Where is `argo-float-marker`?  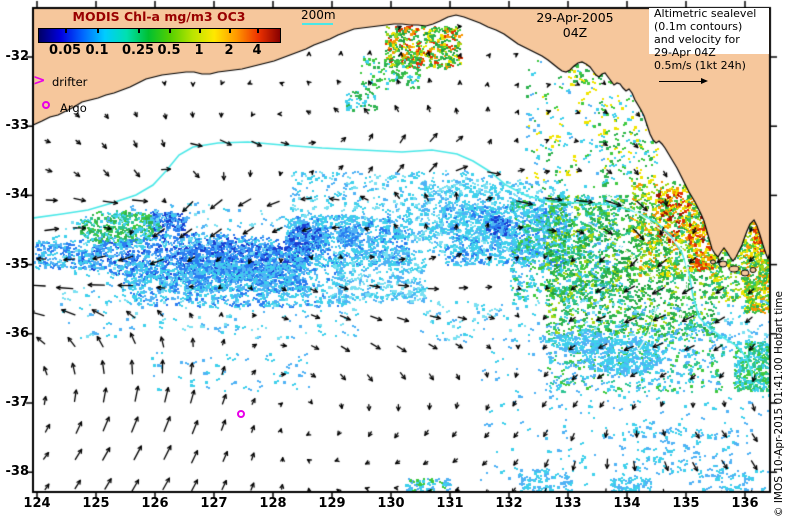
argo-float-marker is located at coordinates (240, 414).